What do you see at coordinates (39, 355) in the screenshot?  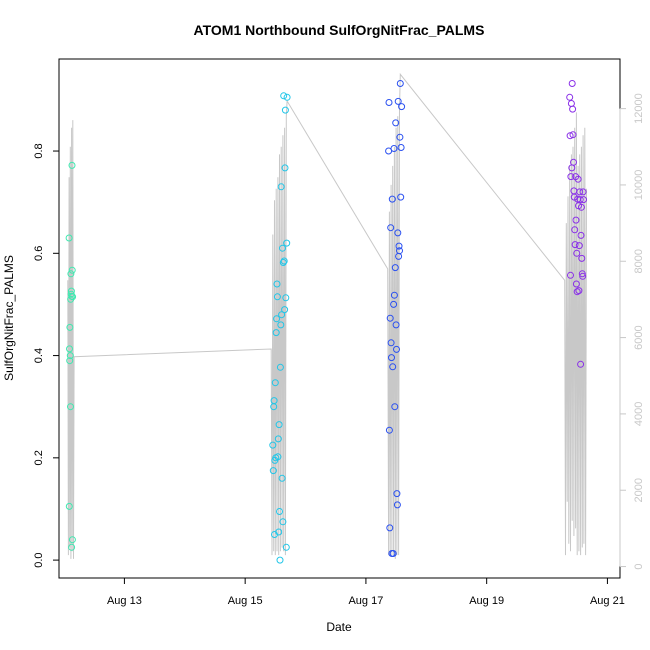 I see `y-tick-label: 0.4` at bounding box center [39, 355].